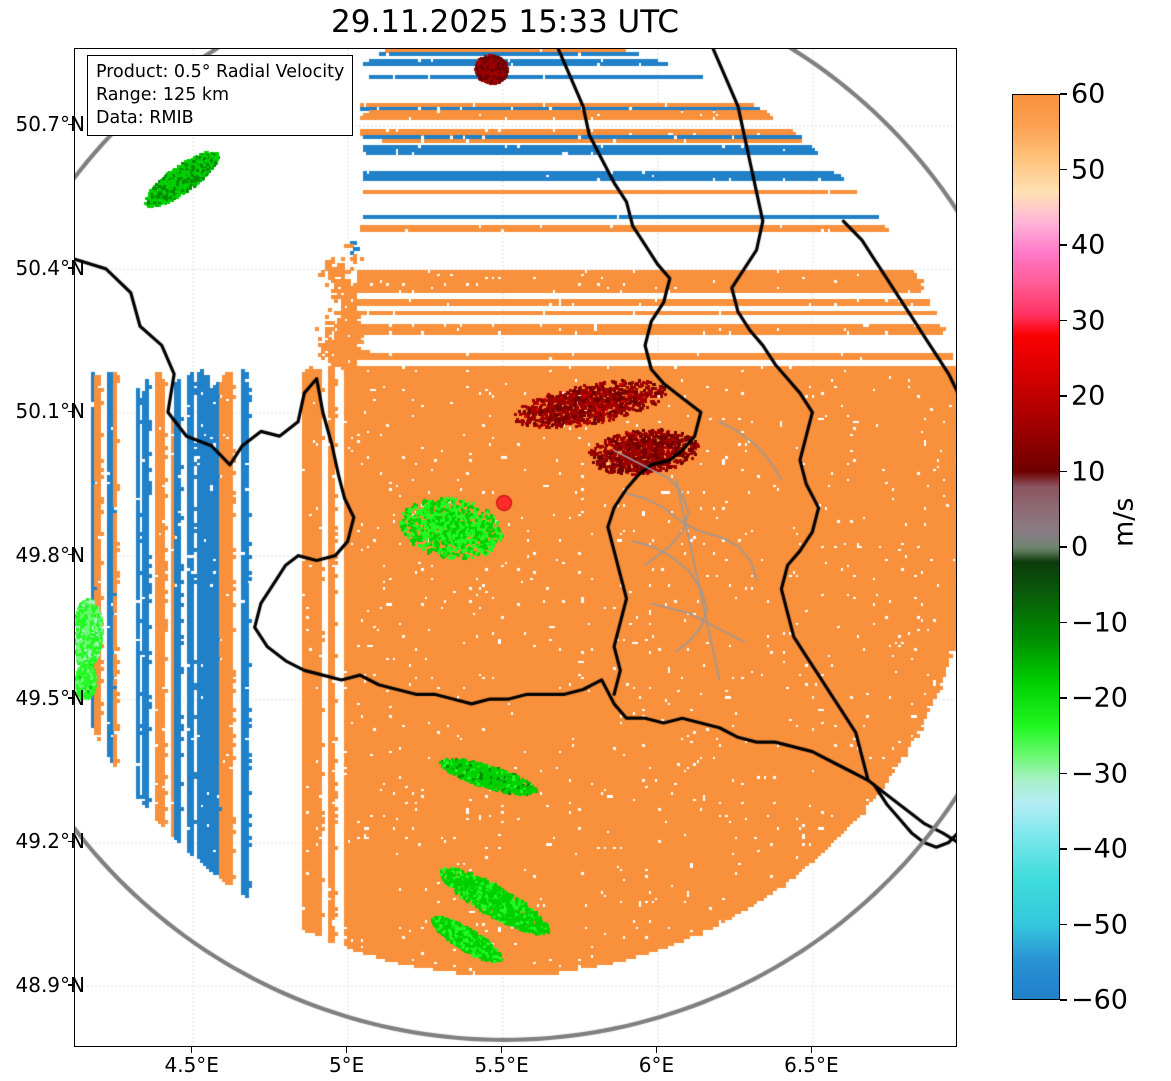 Image resolution: width=1171 pixels, height=1081 pixels. I want to click on colorbar-tick-label: 40, so click(1088, 245).